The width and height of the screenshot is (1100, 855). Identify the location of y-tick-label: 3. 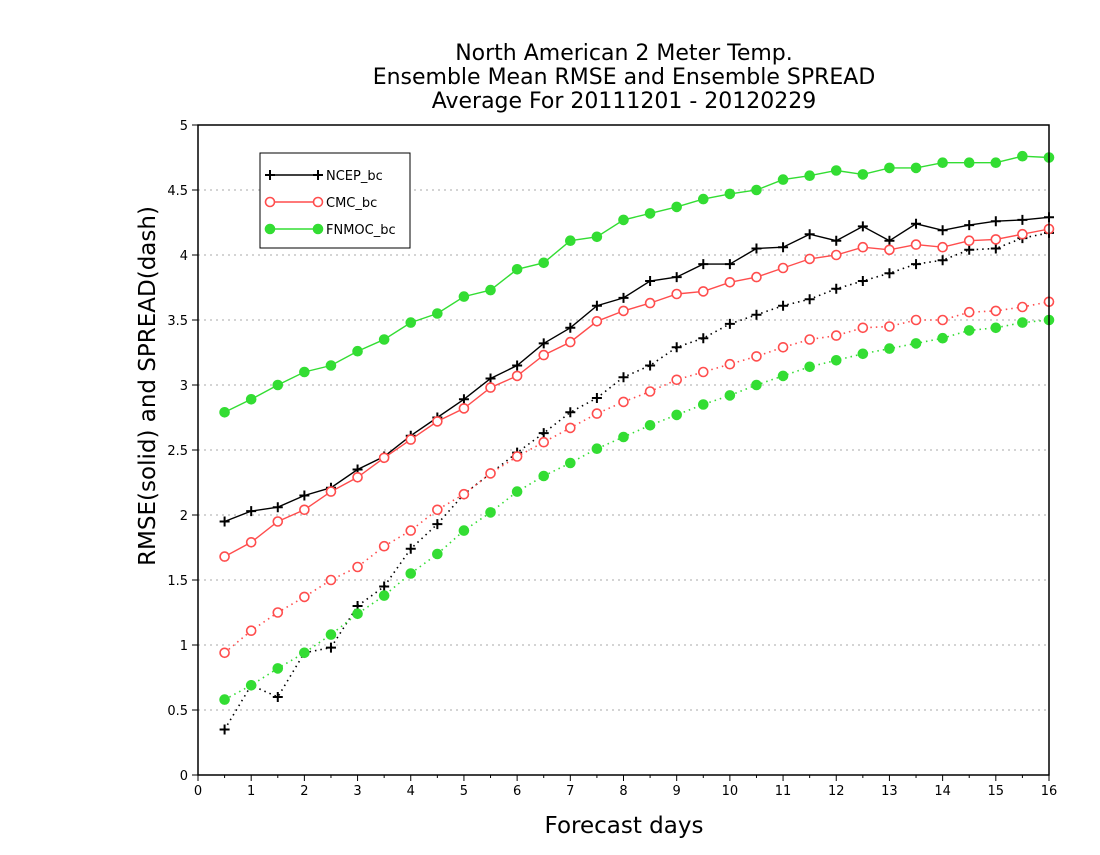
(184, 386).